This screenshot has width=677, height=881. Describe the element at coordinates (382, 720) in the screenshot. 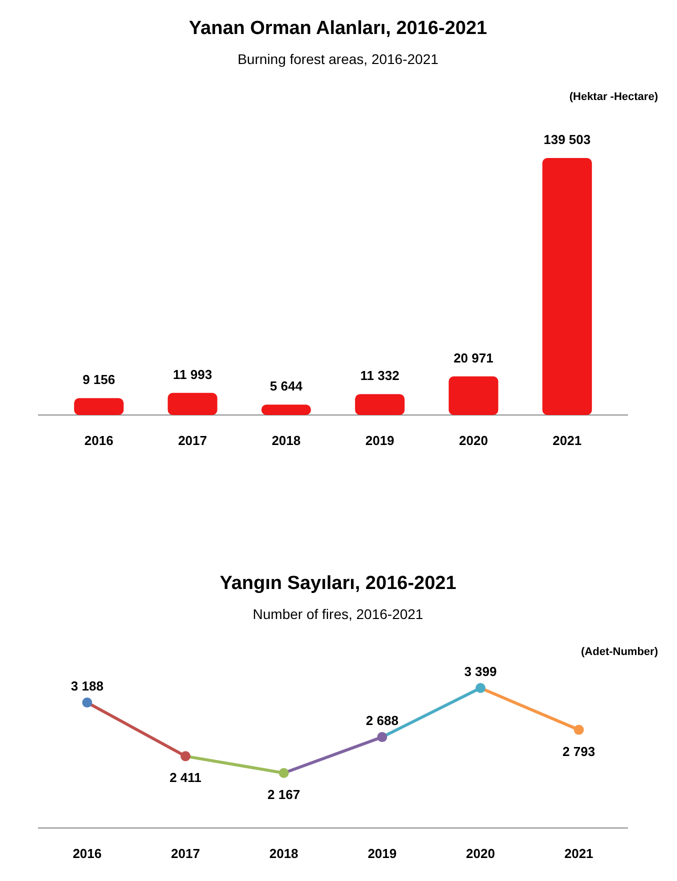

I see `data-label: 2 688` at that location.